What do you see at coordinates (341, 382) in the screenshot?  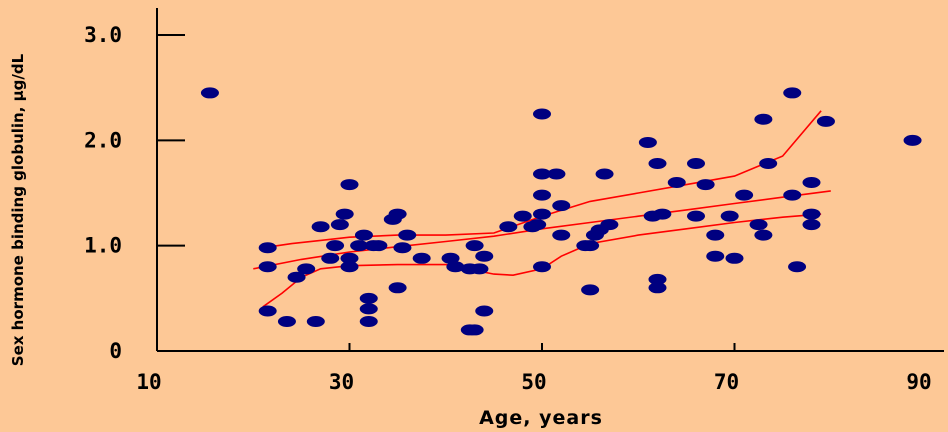 I see `x-tick-label: 30` at bounding box center [341, 382].